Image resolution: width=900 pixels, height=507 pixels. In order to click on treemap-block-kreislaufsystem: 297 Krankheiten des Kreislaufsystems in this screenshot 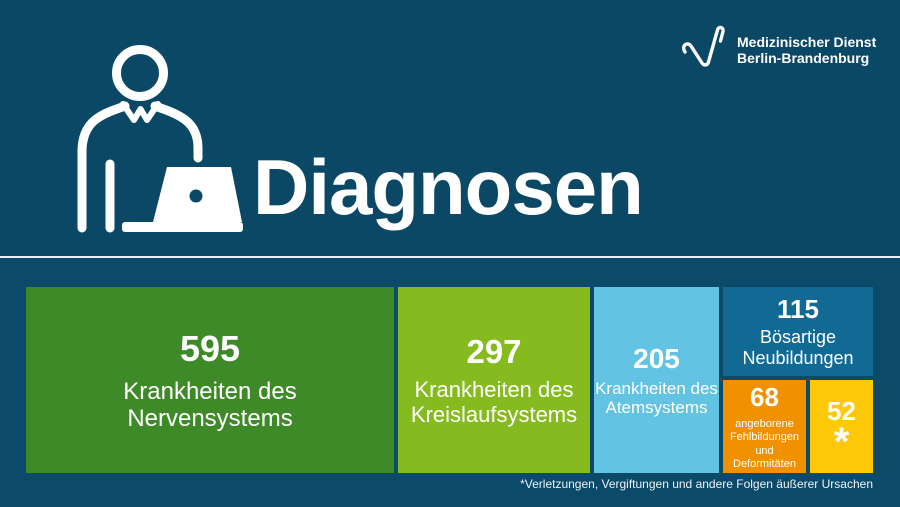, I will do `click(494, 380)`.